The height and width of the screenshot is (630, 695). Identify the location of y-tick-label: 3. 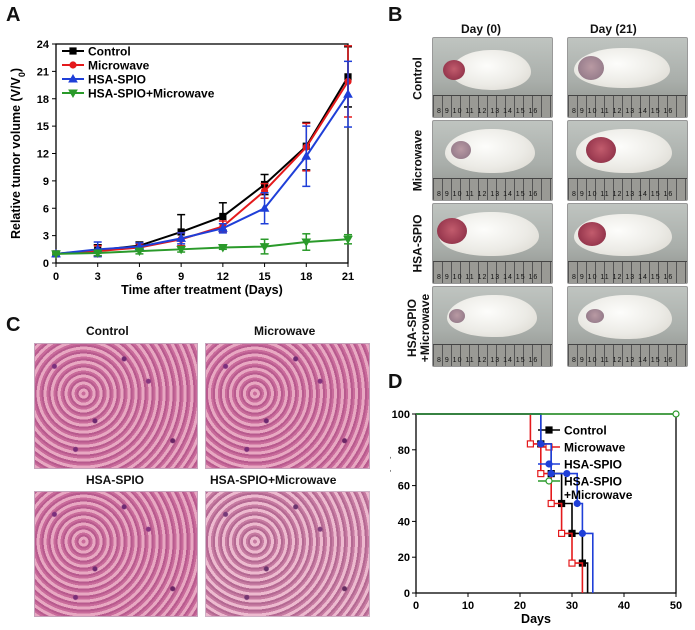
(46, 237).